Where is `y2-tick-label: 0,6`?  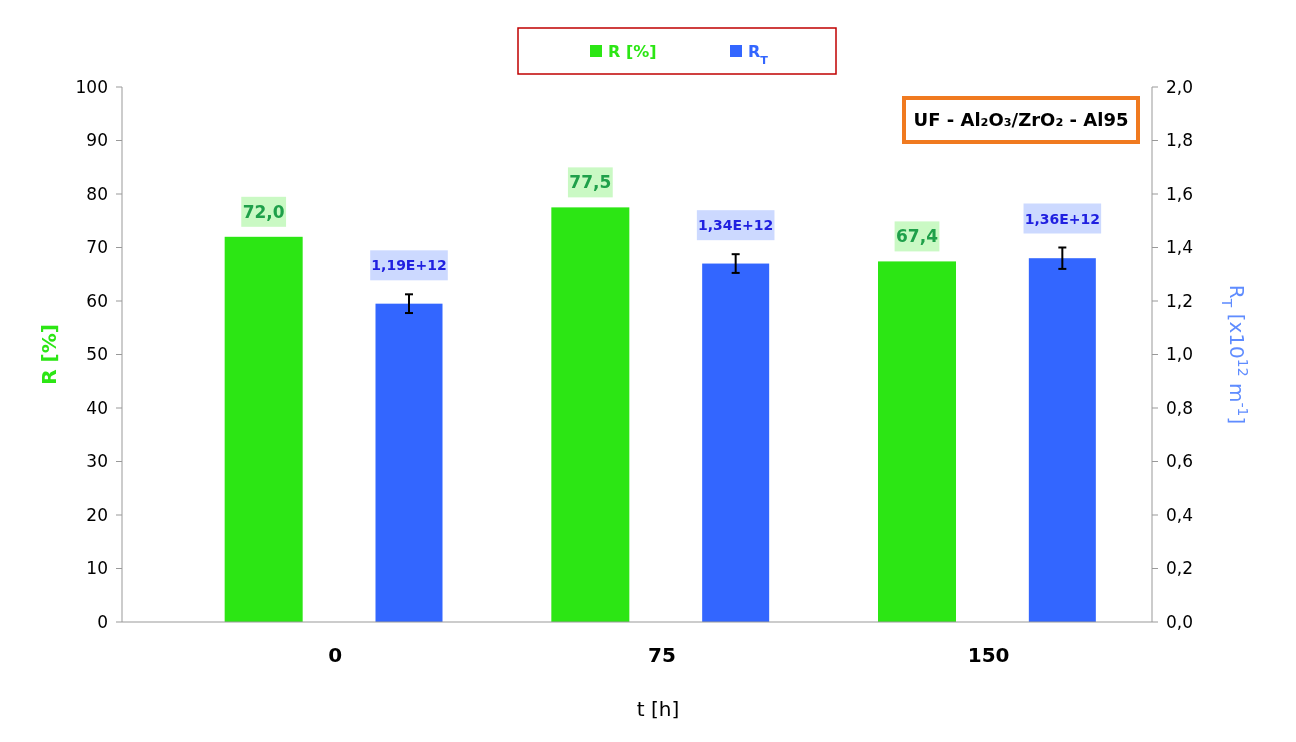 y2-tick-label: 0,6 is located at coordinates (1180, 461).